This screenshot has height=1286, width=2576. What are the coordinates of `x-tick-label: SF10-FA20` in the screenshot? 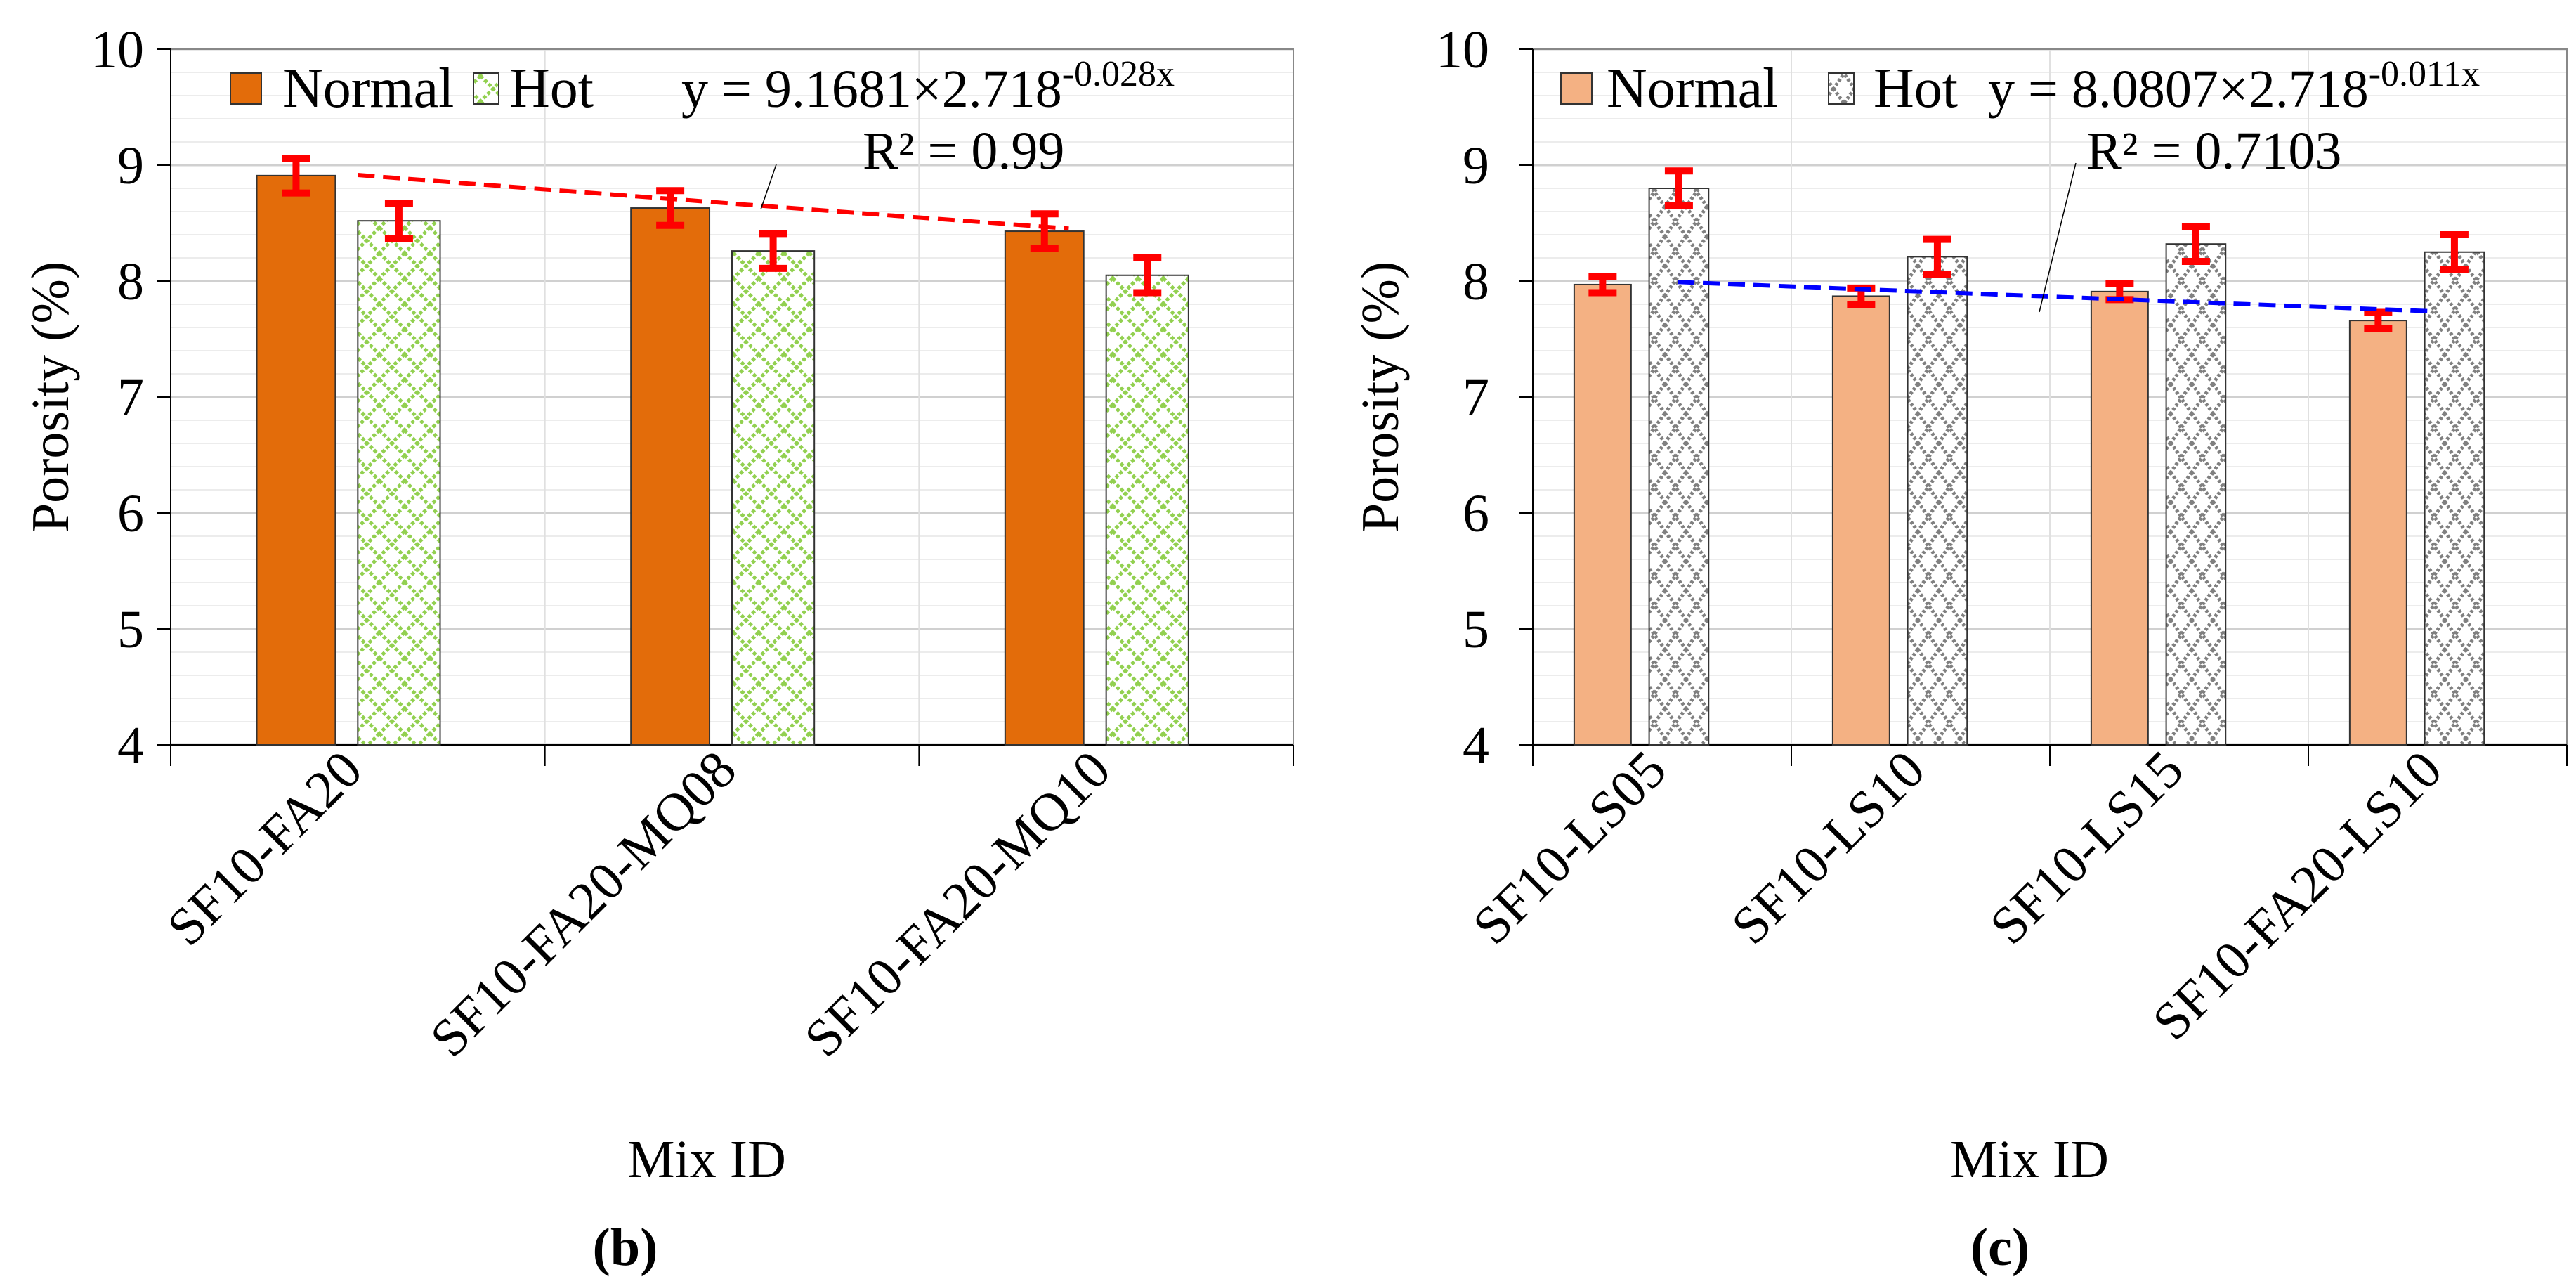 It's located at (264, 848).